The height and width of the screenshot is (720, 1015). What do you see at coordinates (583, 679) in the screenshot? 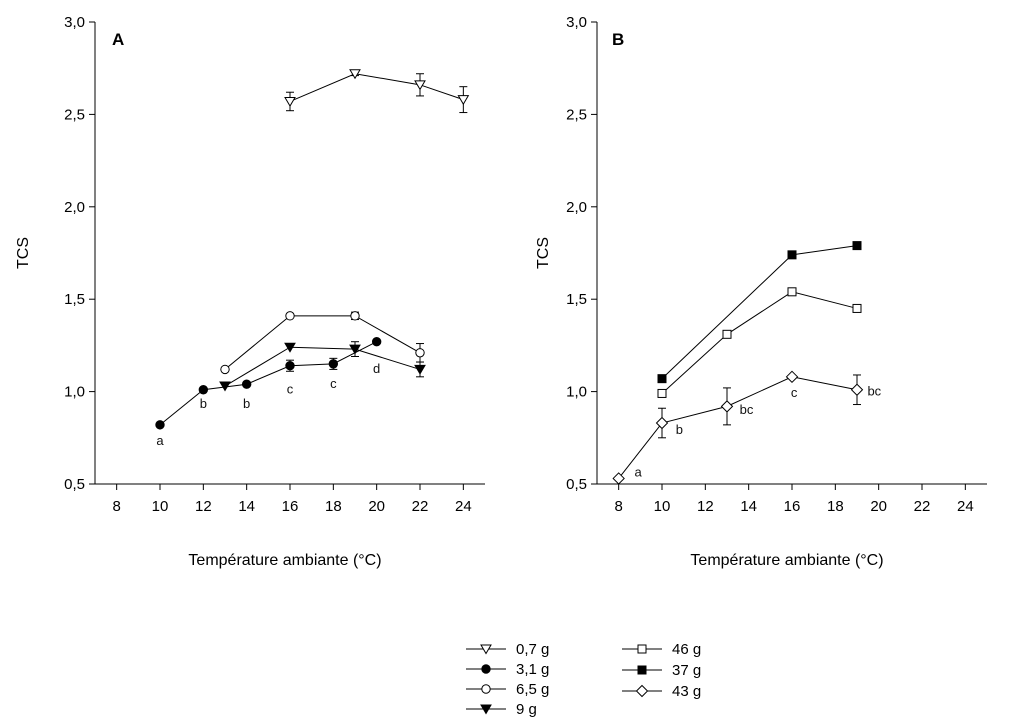
I see `legend: 0,7 g 3,1 g 6,5 g 9 g 46 g 37 g 43 g` at bounding box center [583, 679].